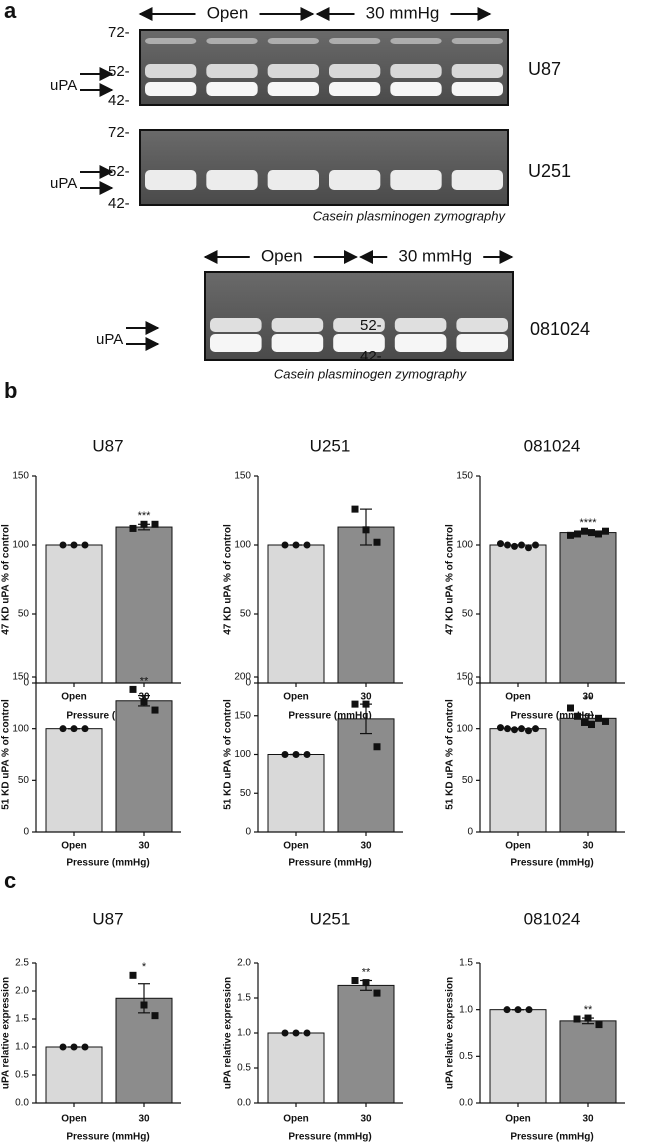 Image resolution: width=661 pixels, height=1148 pixels. What do you see at coordinates (244, 963) in the screenshot?
I see `y-tick-label: 2.0` at bounding box center [244, 963].